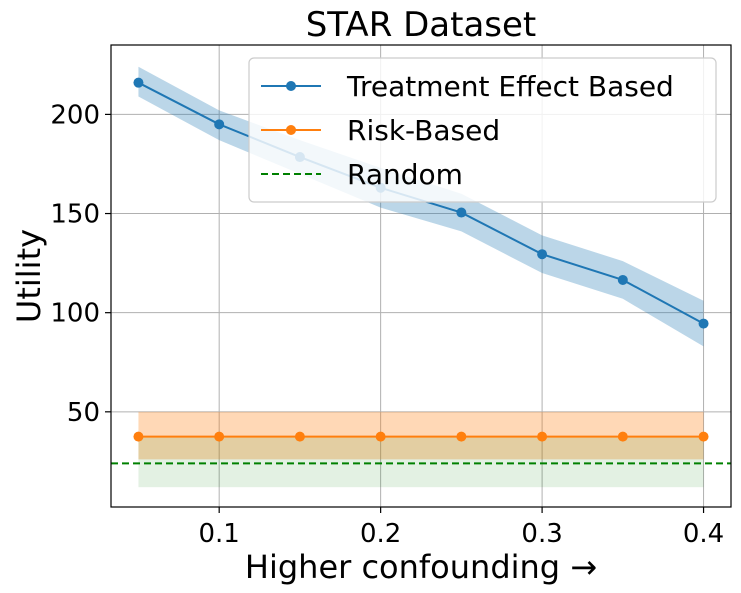  What do you see at coordinates (75, 314) in the screenshot?
I see `y-tick-label: 100` at bounding box center [75, 314].